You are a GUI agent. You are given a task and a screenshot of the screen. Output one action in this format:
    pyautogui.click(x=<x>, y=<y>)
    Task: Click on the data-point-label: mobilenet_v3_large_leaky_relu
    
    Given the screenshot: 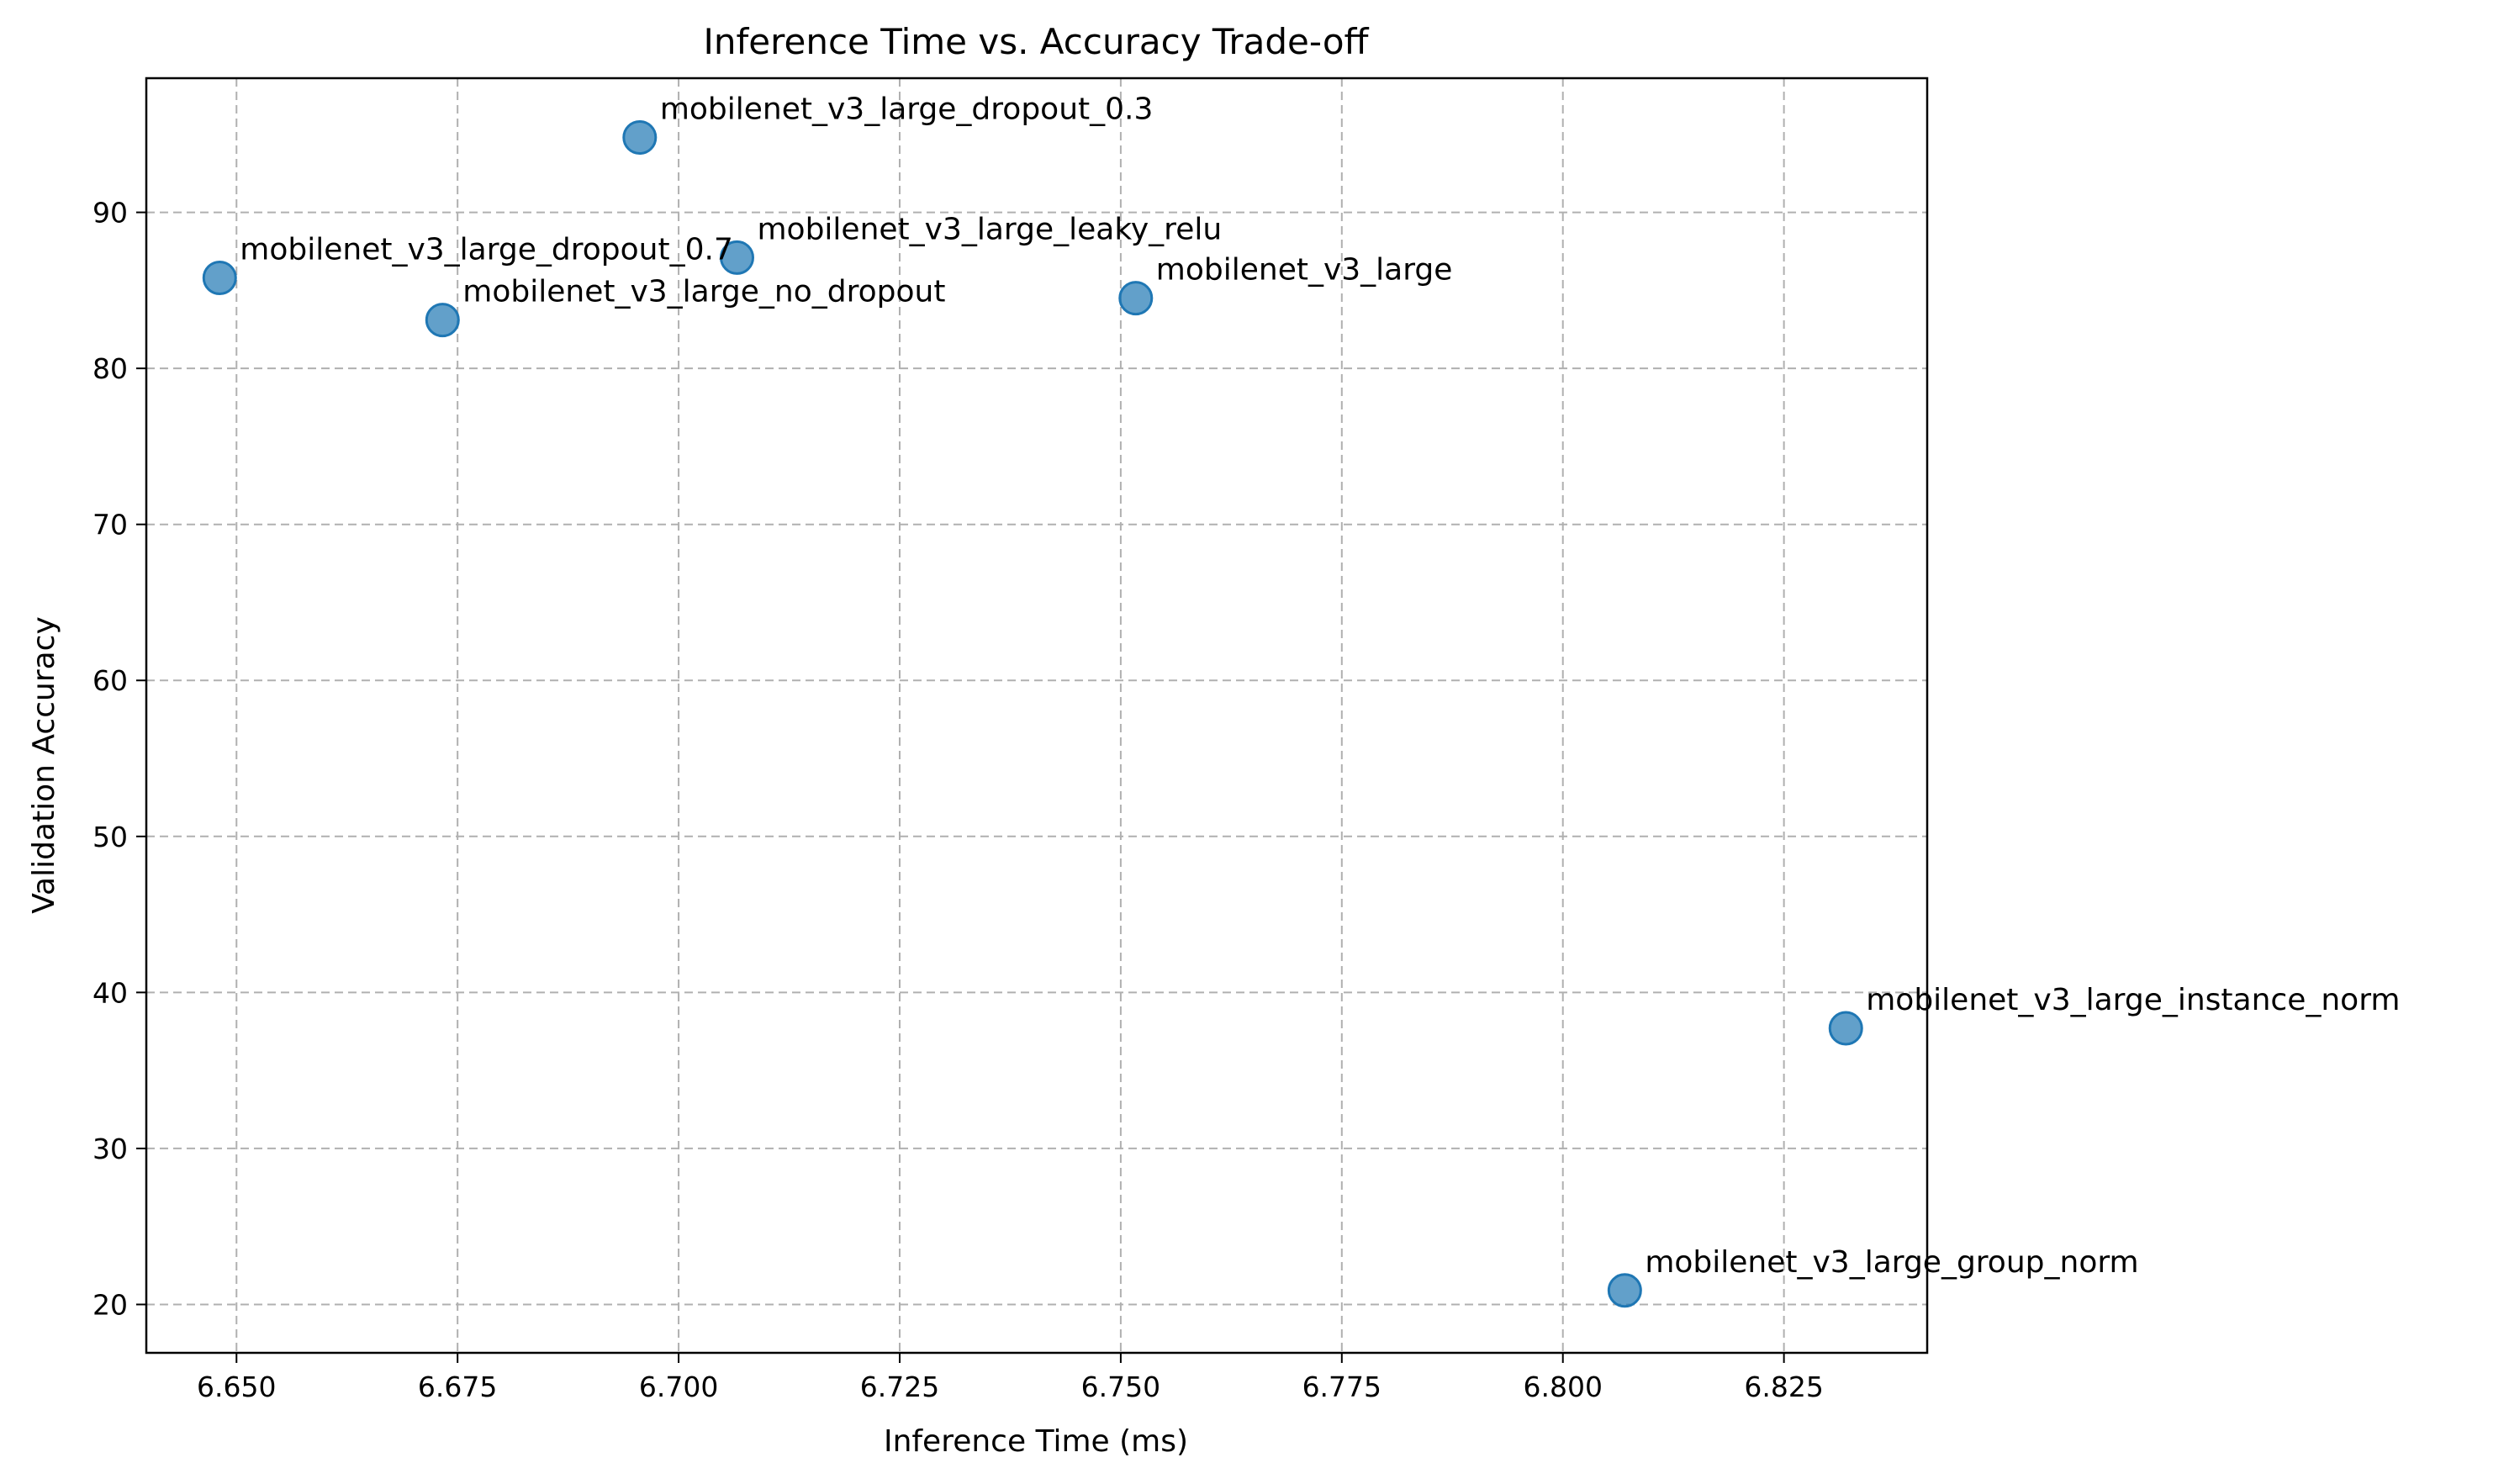 What is the action you would take?
    pyautogui.click(x=989, y=229)
    